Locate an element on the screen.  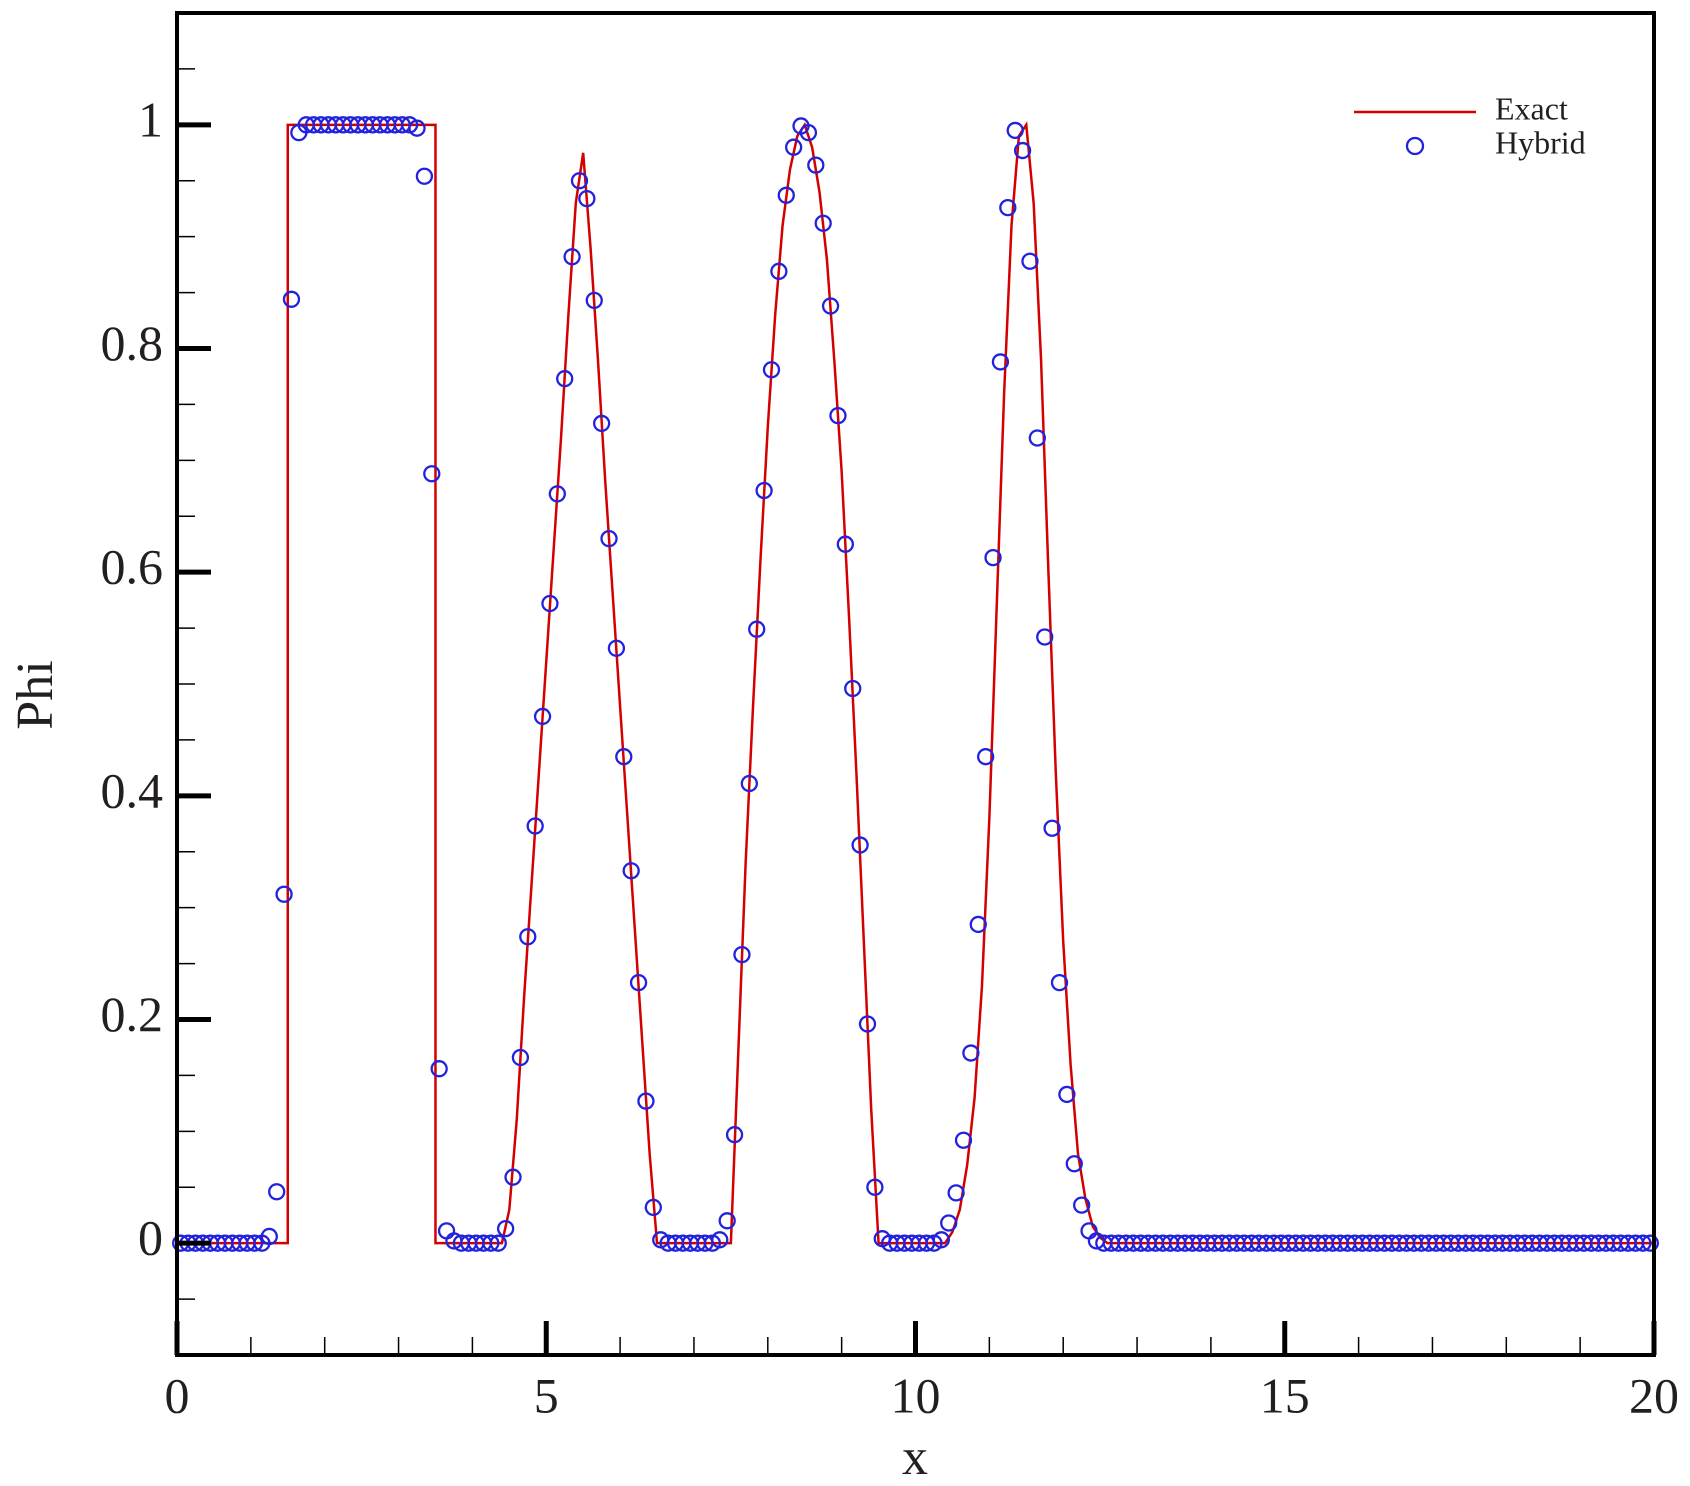
y-tick-label: 0.2 is located at coordinates (132, 1014).